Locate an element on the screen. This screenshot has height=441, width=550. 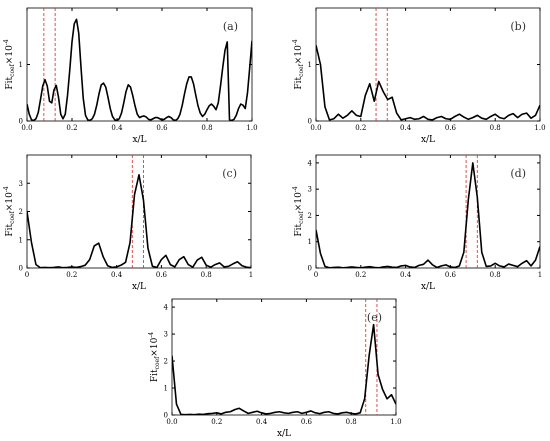
chart-panel-1: 0.0 0.2 0.4 0.6 0.8 1.0 0 1 (a) x/L Fitcoef×10-4 is located at coordinates (130, 76).